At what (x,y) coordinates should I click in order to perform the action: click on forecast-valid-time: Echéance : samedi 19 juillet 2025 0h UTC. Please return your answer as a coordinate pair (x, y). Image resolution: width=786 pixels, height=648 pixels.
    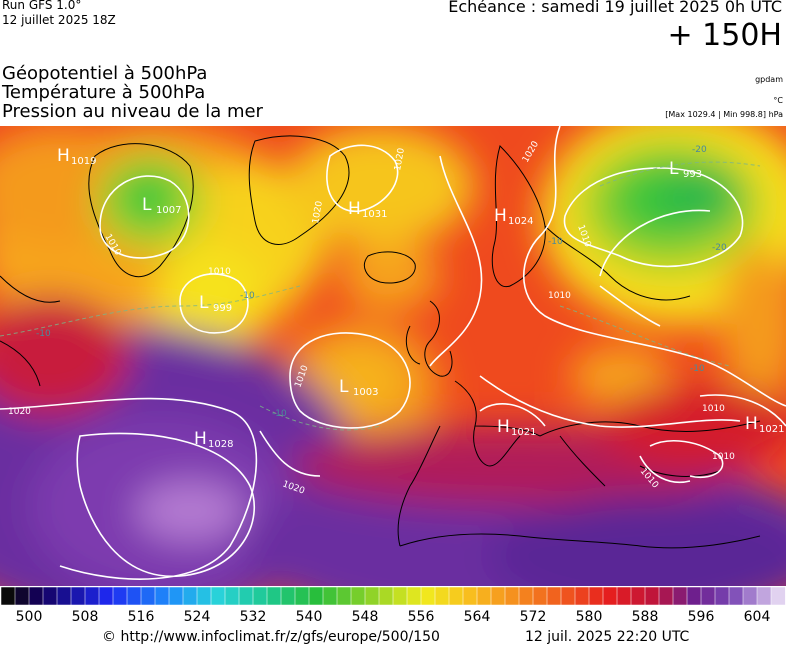
    Looking at the image, I should click on (615, 8).